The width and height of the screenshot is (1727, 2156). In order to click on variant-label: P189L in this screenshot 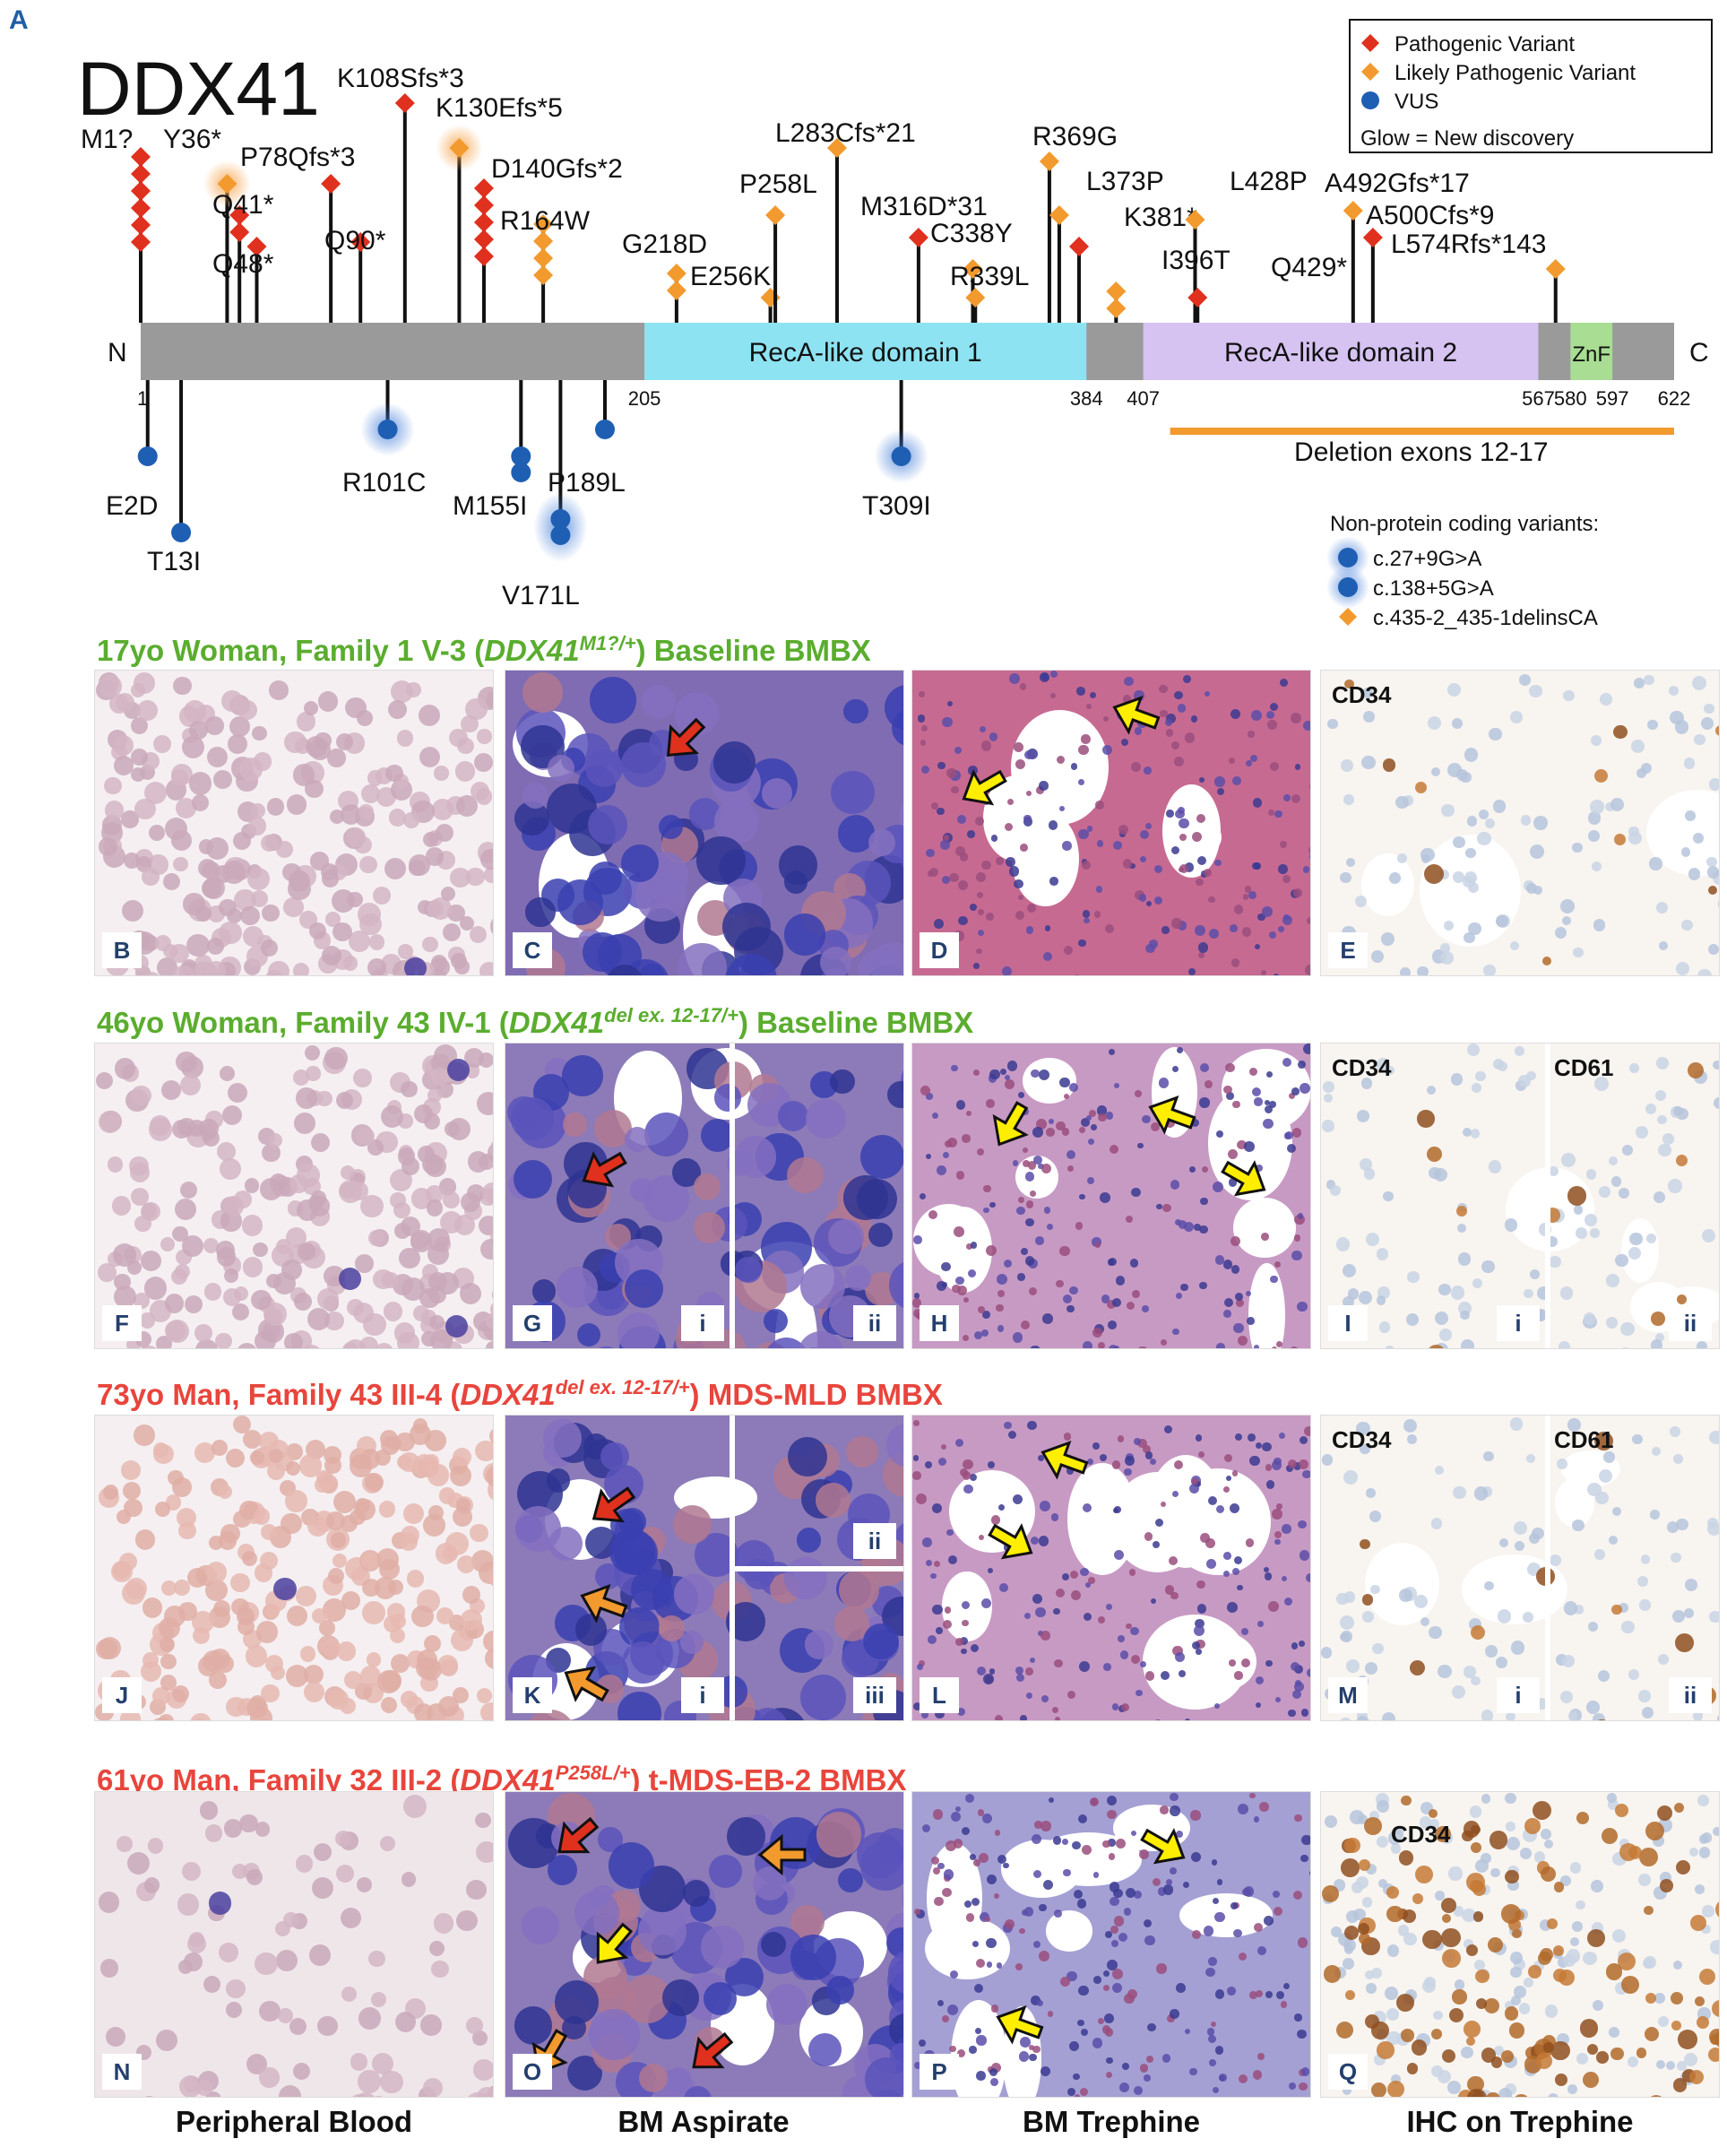, I will do `click(587, 483)`.